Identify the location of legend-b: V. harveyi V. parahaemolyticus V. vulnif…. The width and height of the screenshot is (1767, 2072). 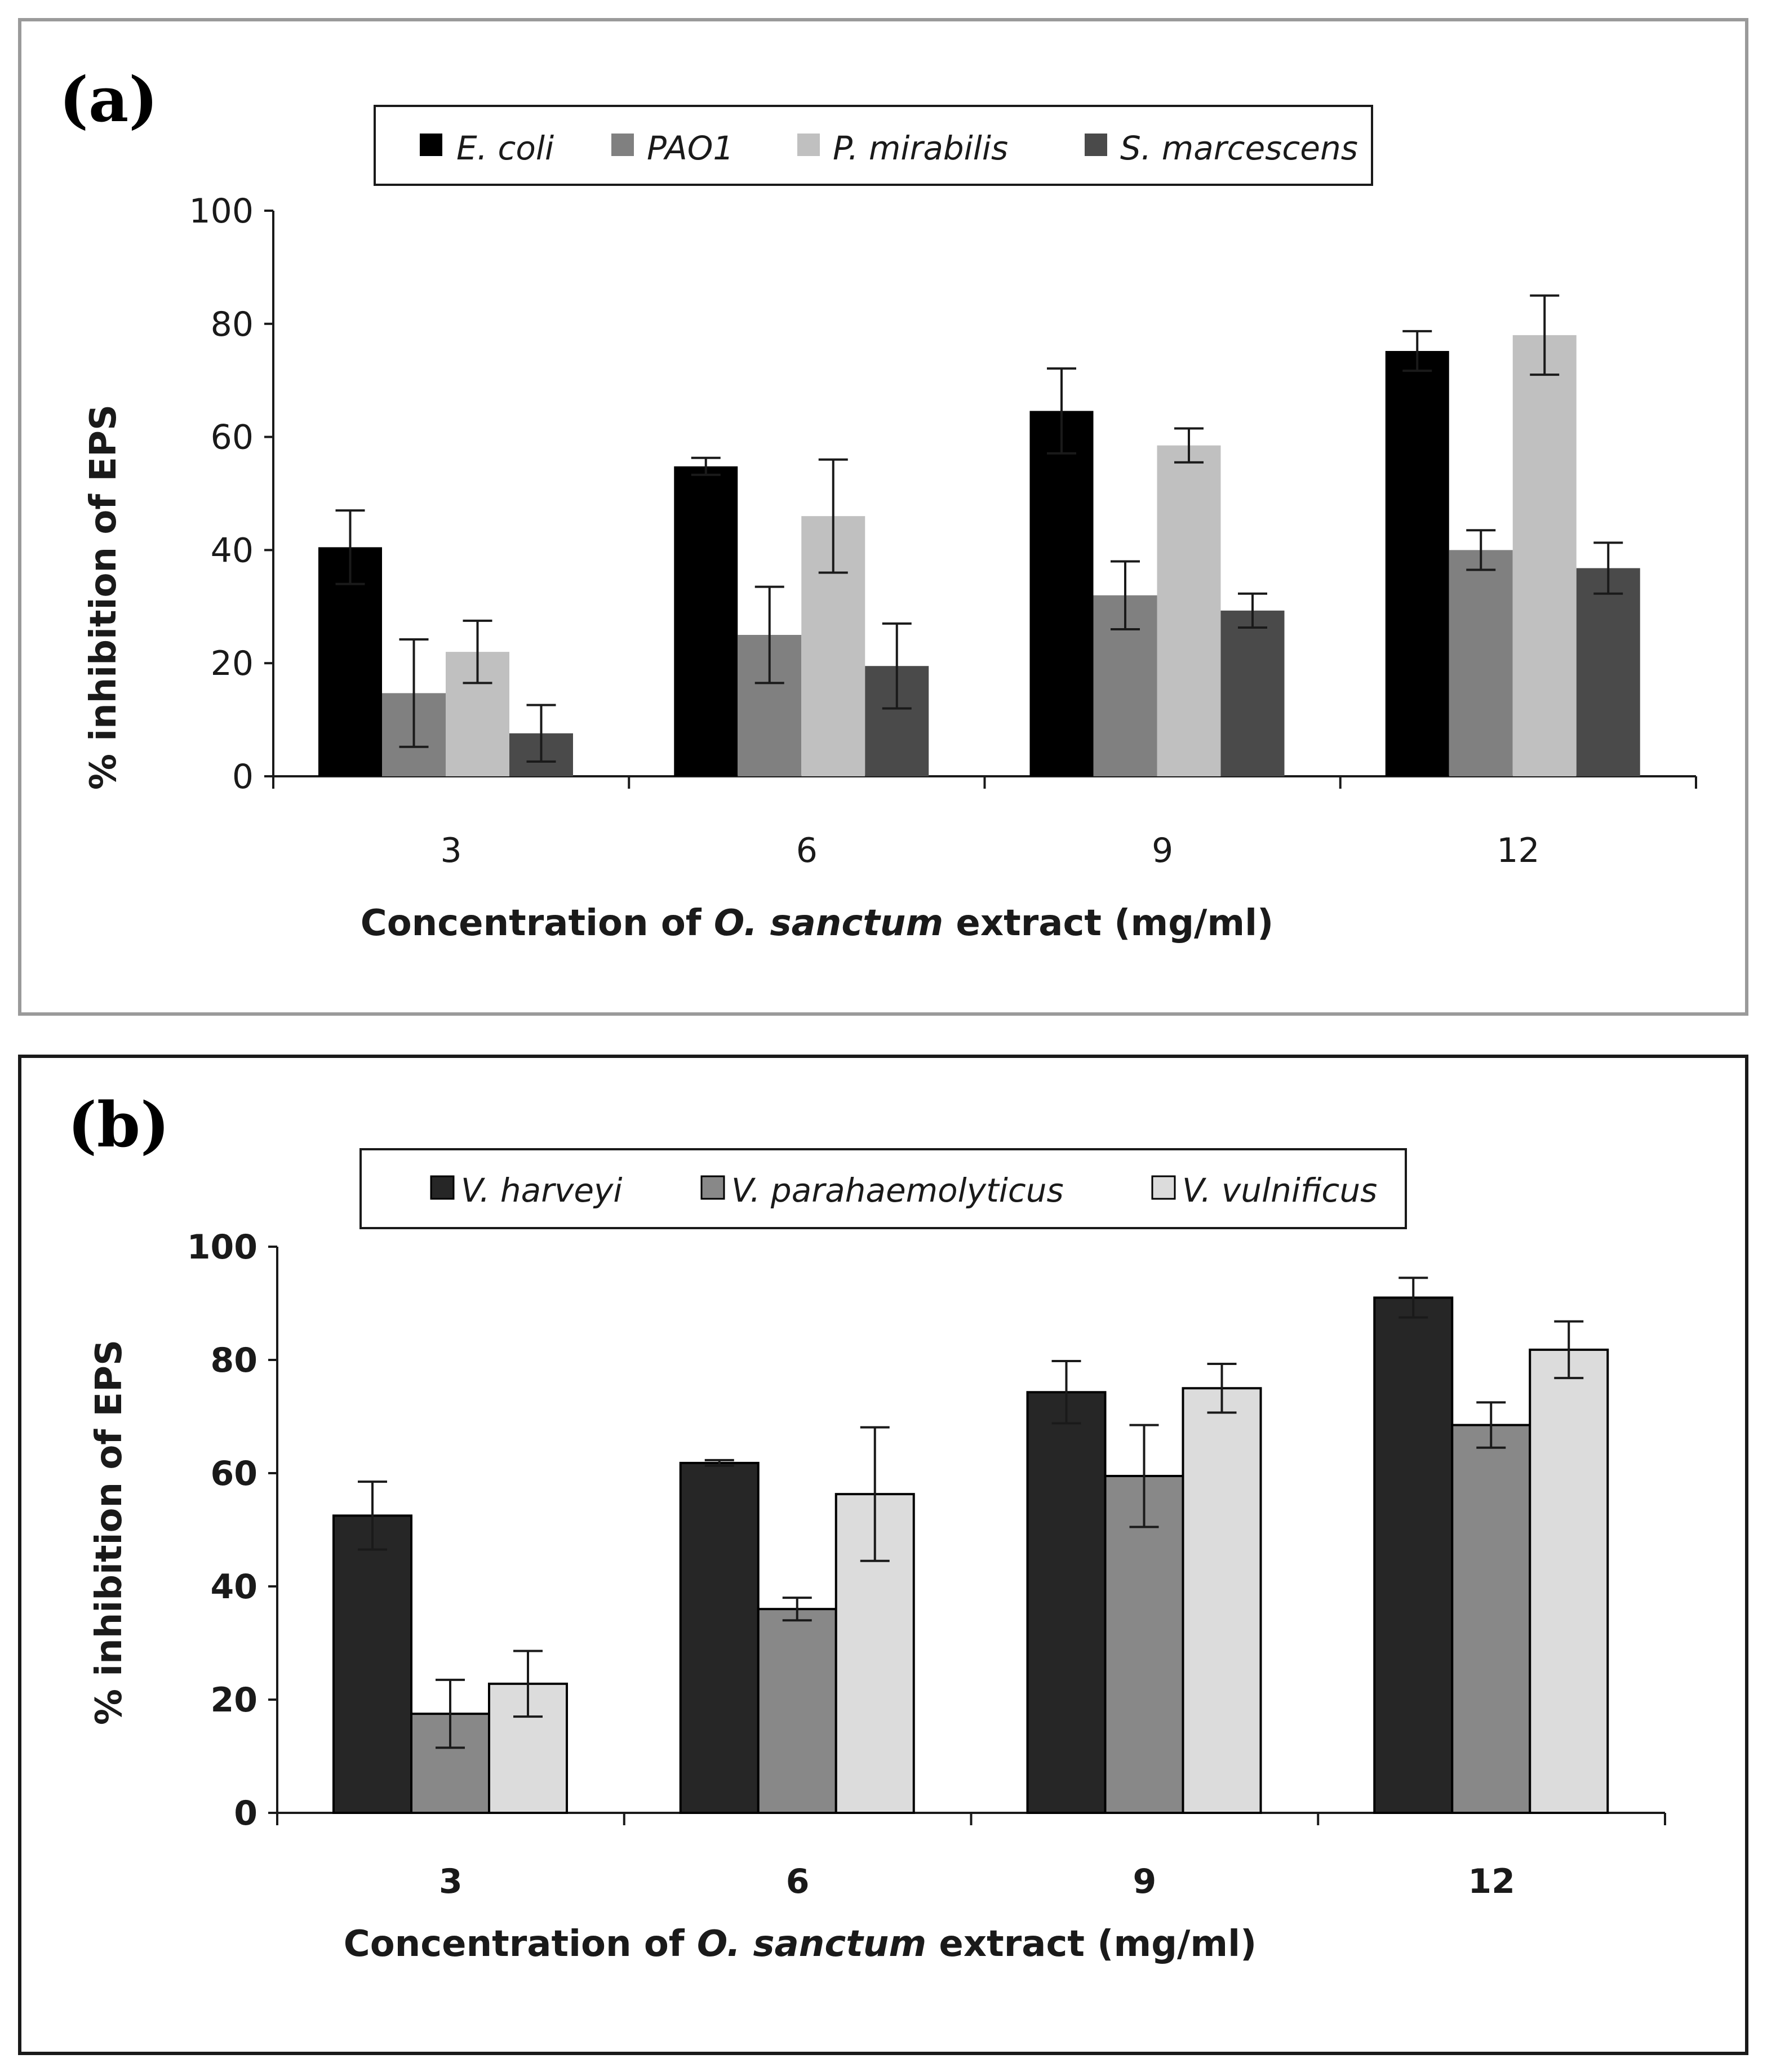
(904, 1190).